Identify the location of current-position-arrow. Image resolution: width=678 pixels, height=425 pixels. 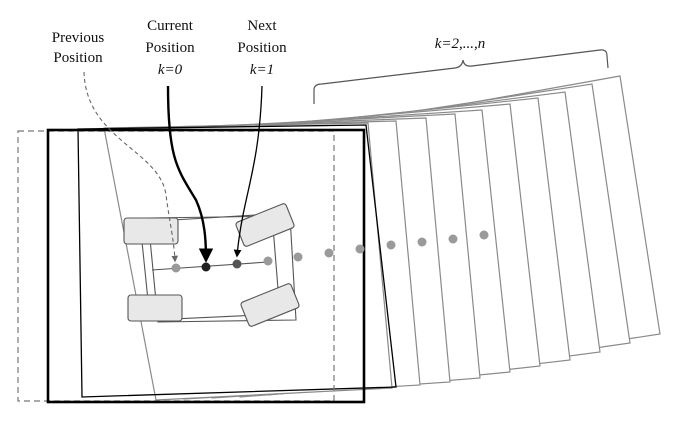
(190, 174).